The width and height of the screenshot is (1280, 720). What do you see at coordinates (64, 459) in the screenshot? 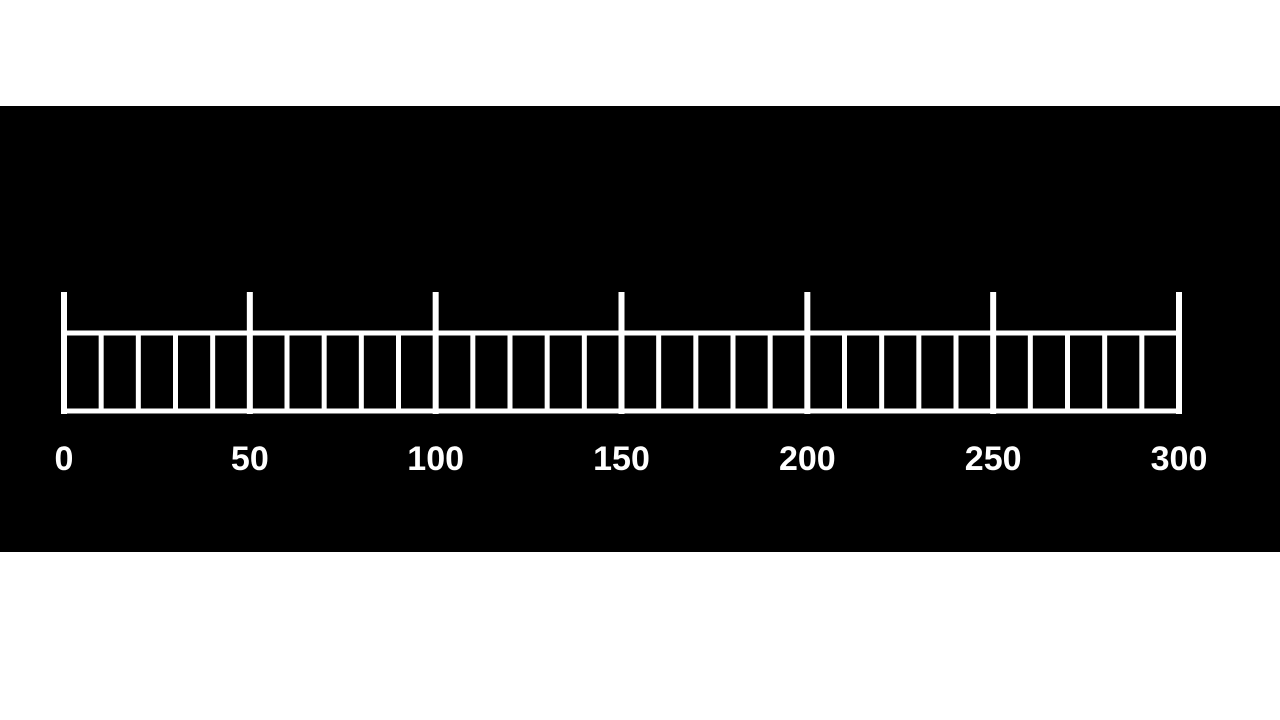
I see `tick-label-0: 0` at bounding box center [64, 459].